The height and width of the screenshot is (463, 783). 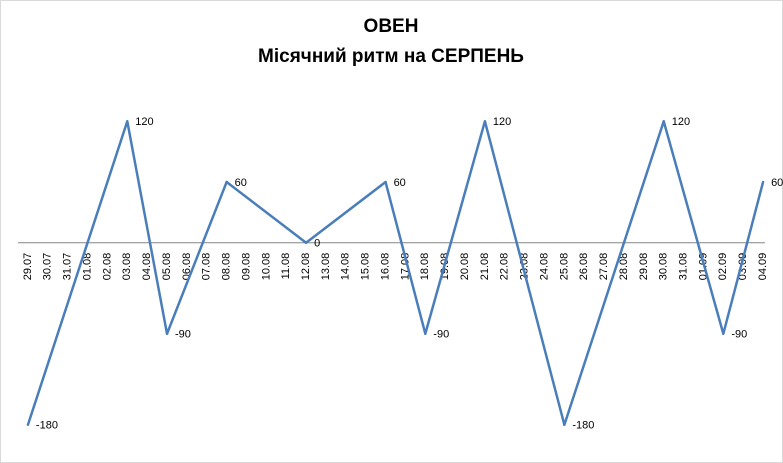 What do you see at coordinates (644, 267) in the screenshot?
I see `x-tick-label: 29.08` at bounding box center [644, 267].